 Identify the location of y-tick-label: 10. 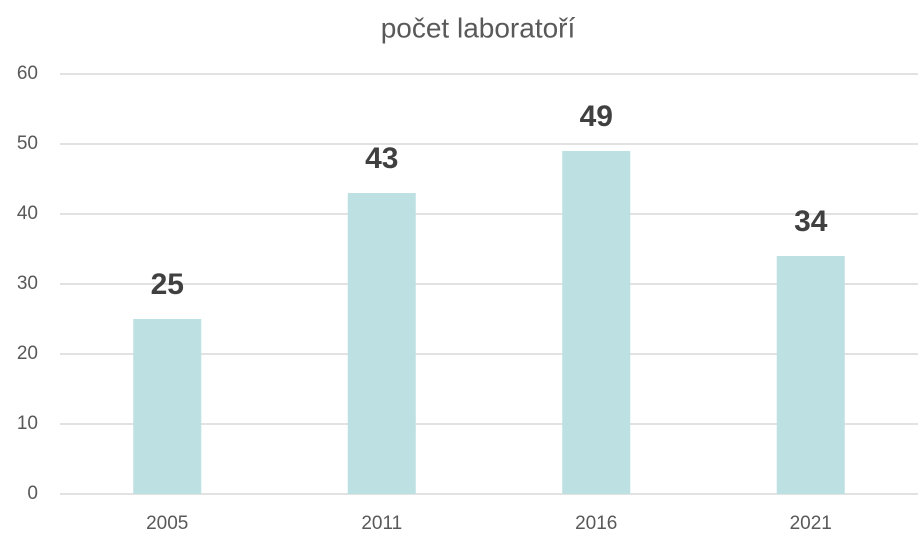
(27, 423).